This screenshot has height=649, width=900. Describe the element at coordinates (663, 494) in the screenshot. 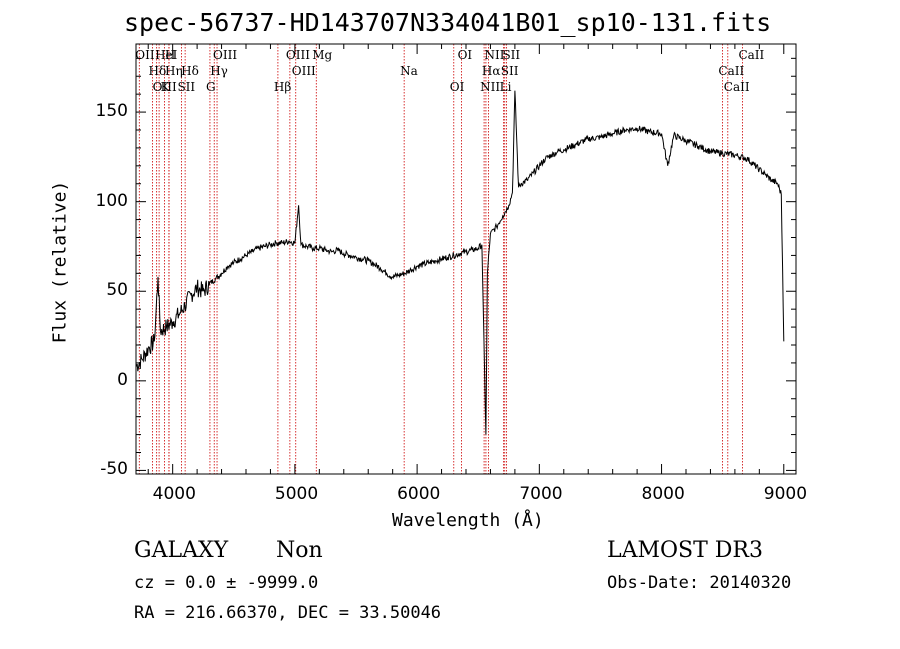

I see `x-tick-label: 8000` at that location.